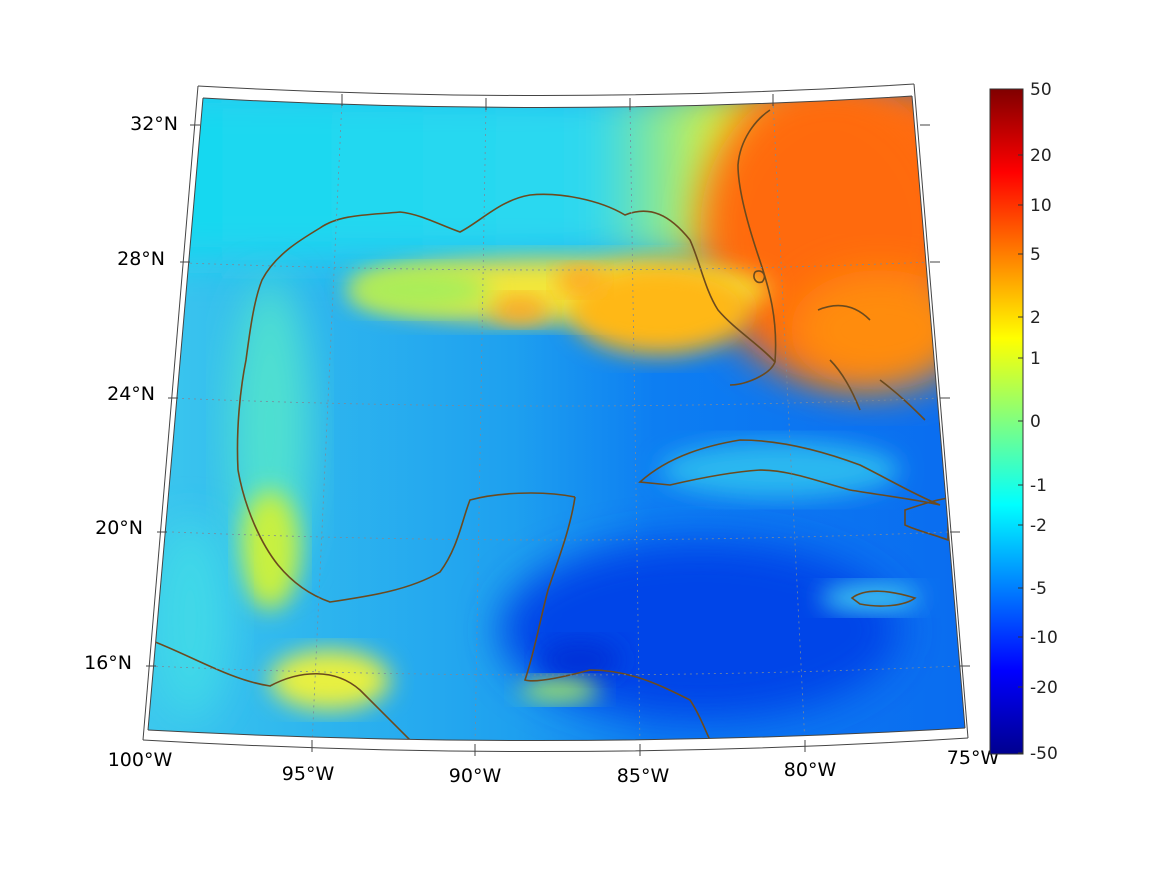 The image size is (1167, 875). Describe the element at coordinates (973, 758) in the screenshot. I see `lon-label: 75°W` at that location.